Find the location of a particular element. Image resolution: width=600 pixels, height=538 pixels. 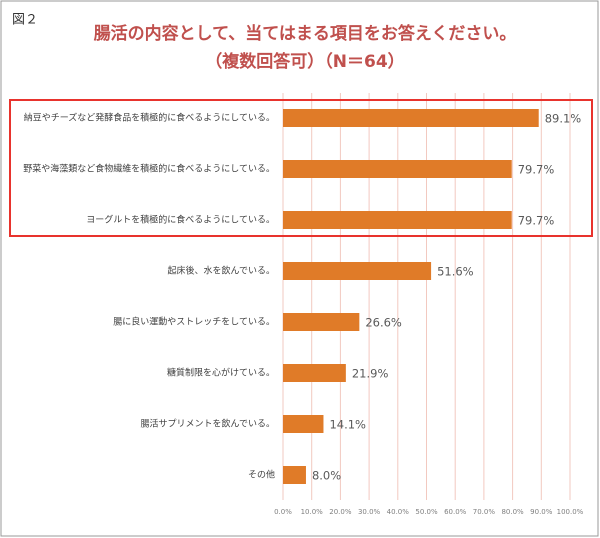

x-tick-label: 0.0% is located at coordinates (283, 512).